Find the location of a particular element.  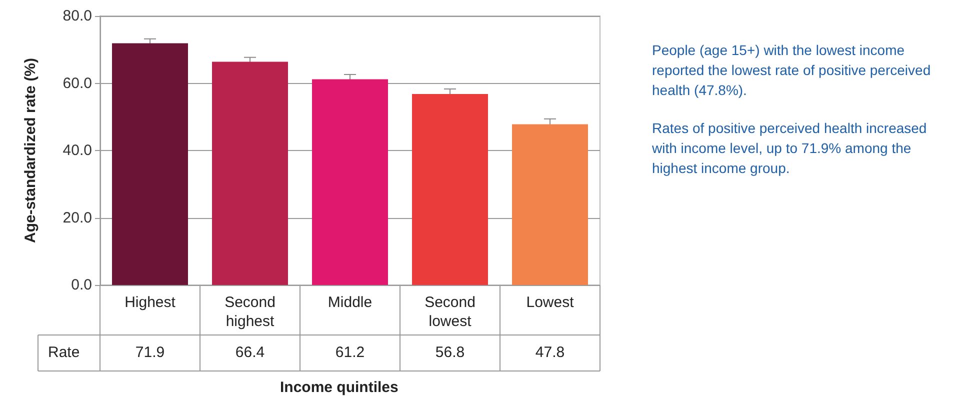

y-tick-label: 0.0 is located at coordinates (81, 285).